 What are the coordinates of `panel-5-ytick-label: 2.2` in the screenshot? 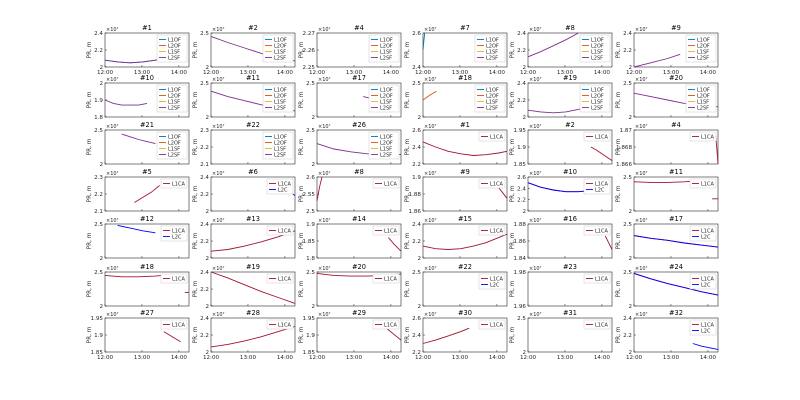 It's located at (521, 51).